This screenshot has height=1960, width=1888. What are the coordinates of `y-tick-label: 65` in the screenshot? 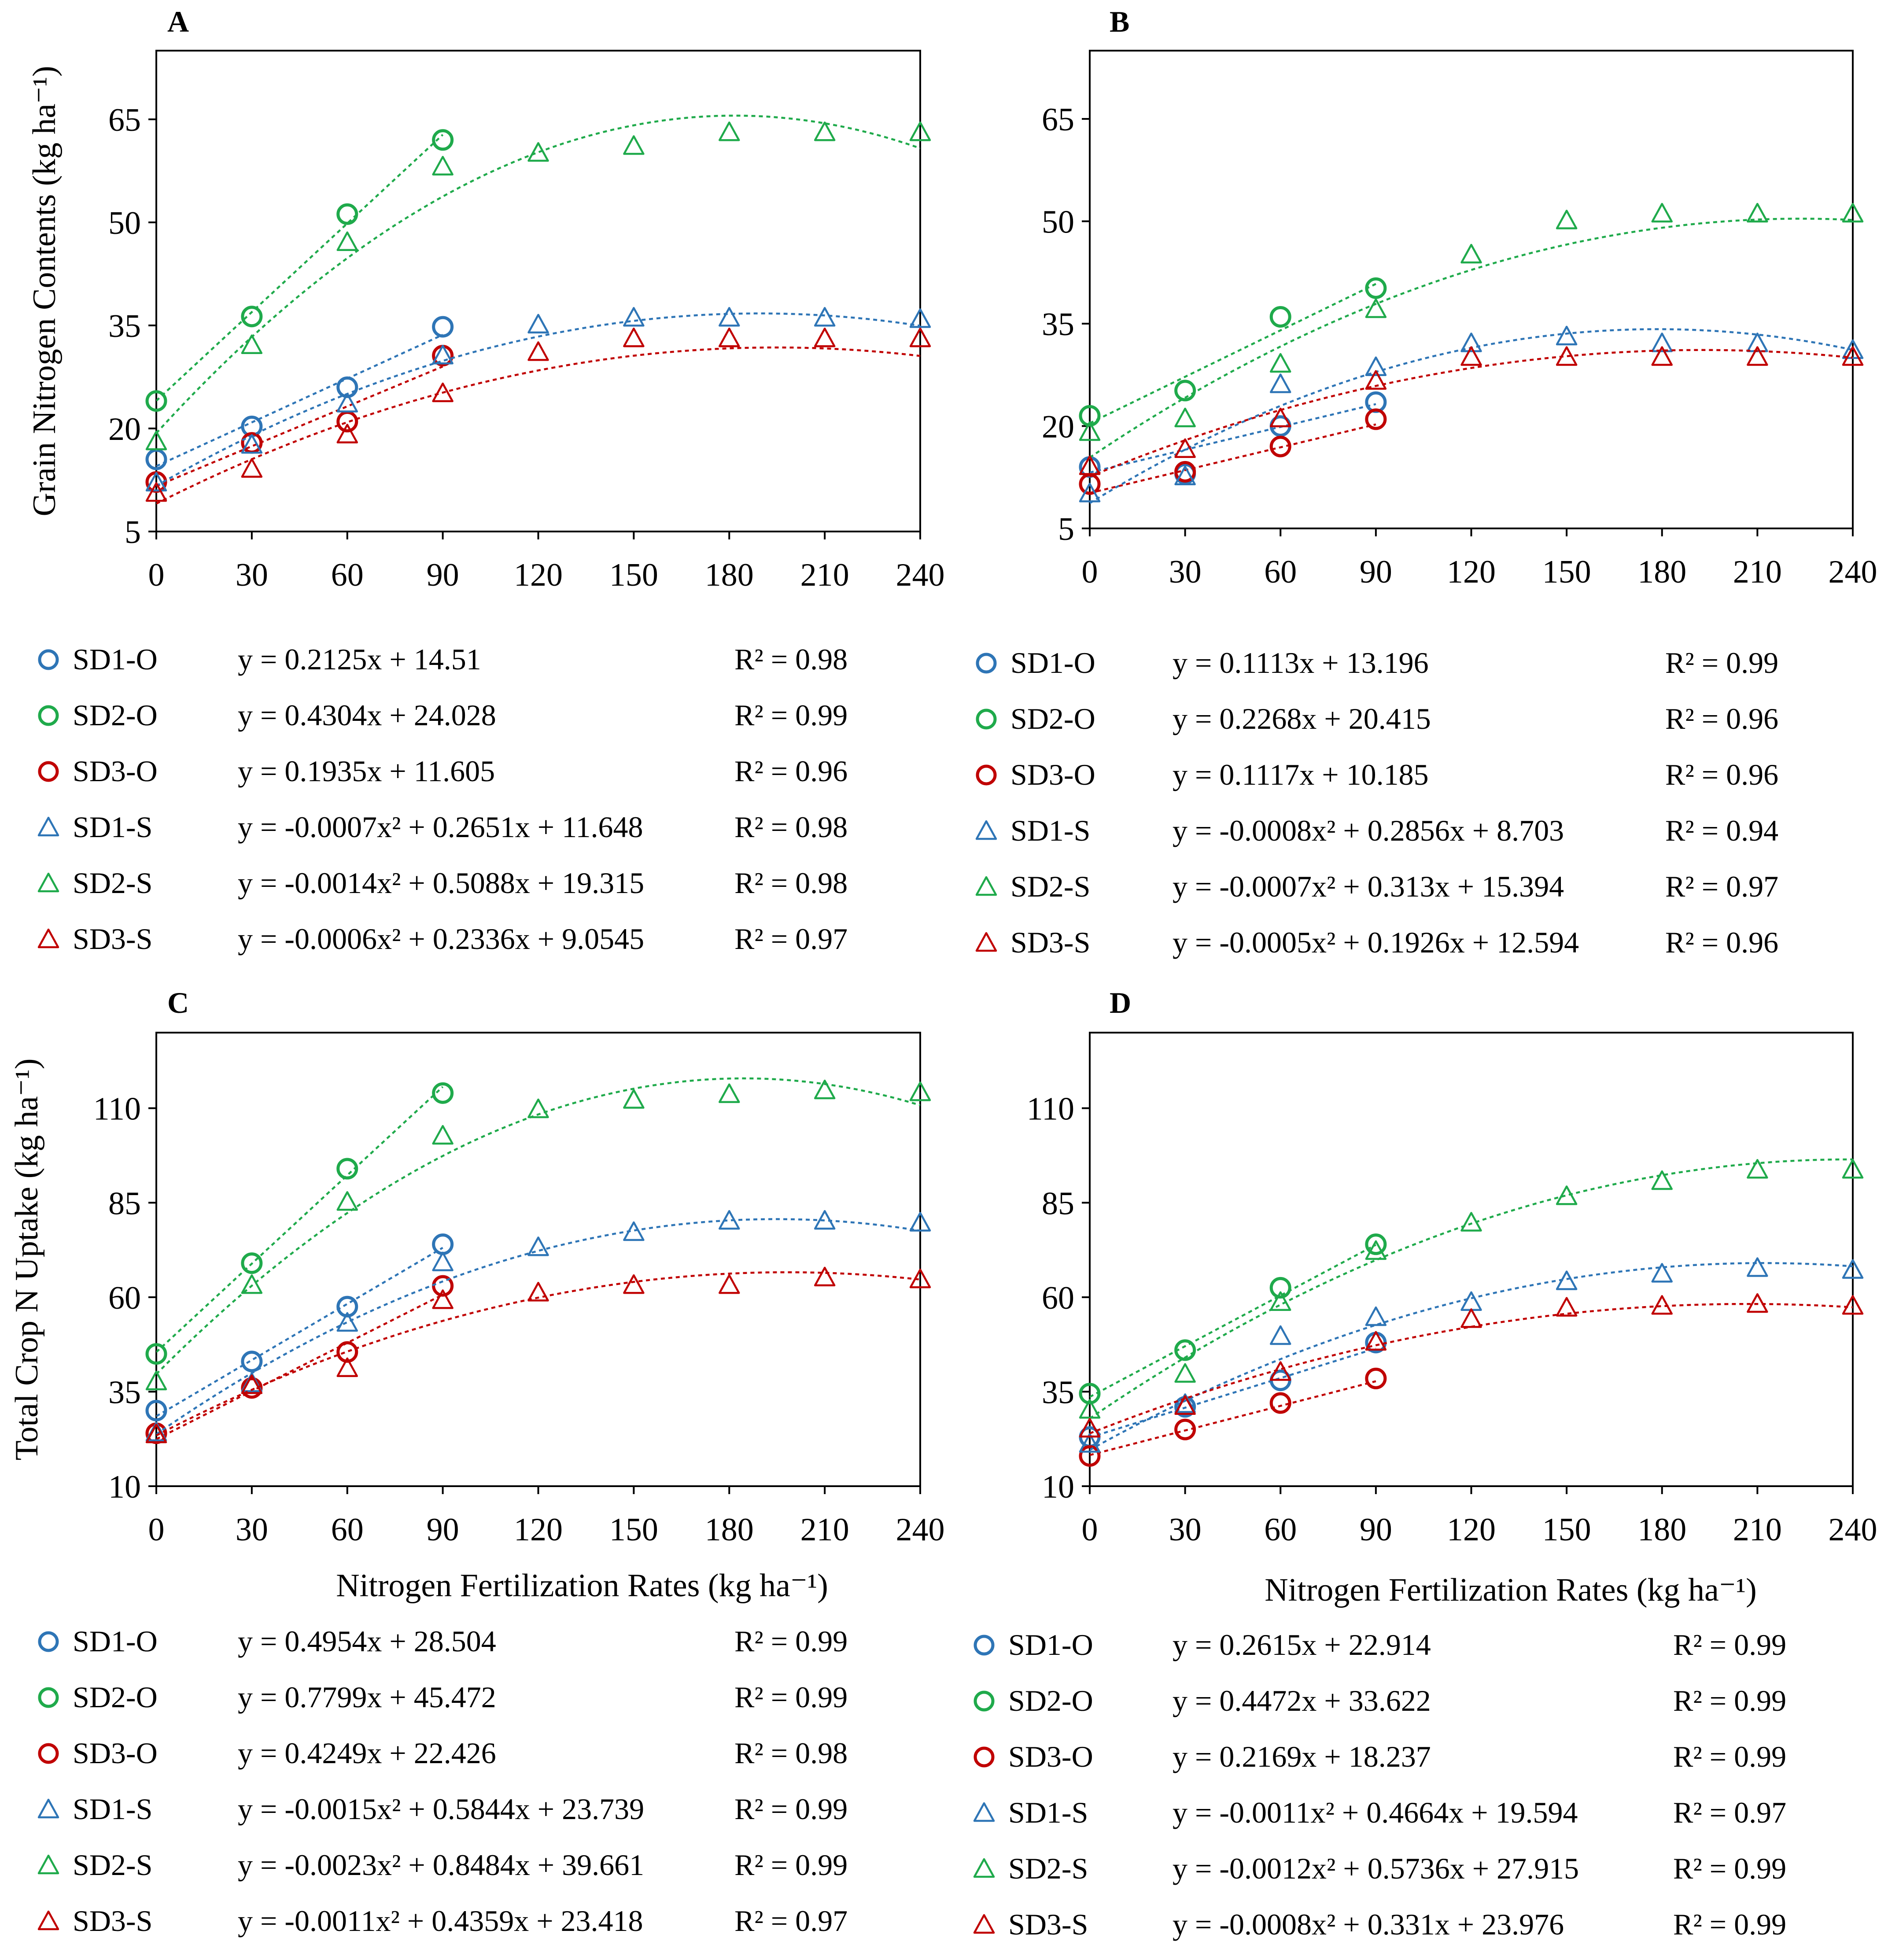 It's located at (125, 120).